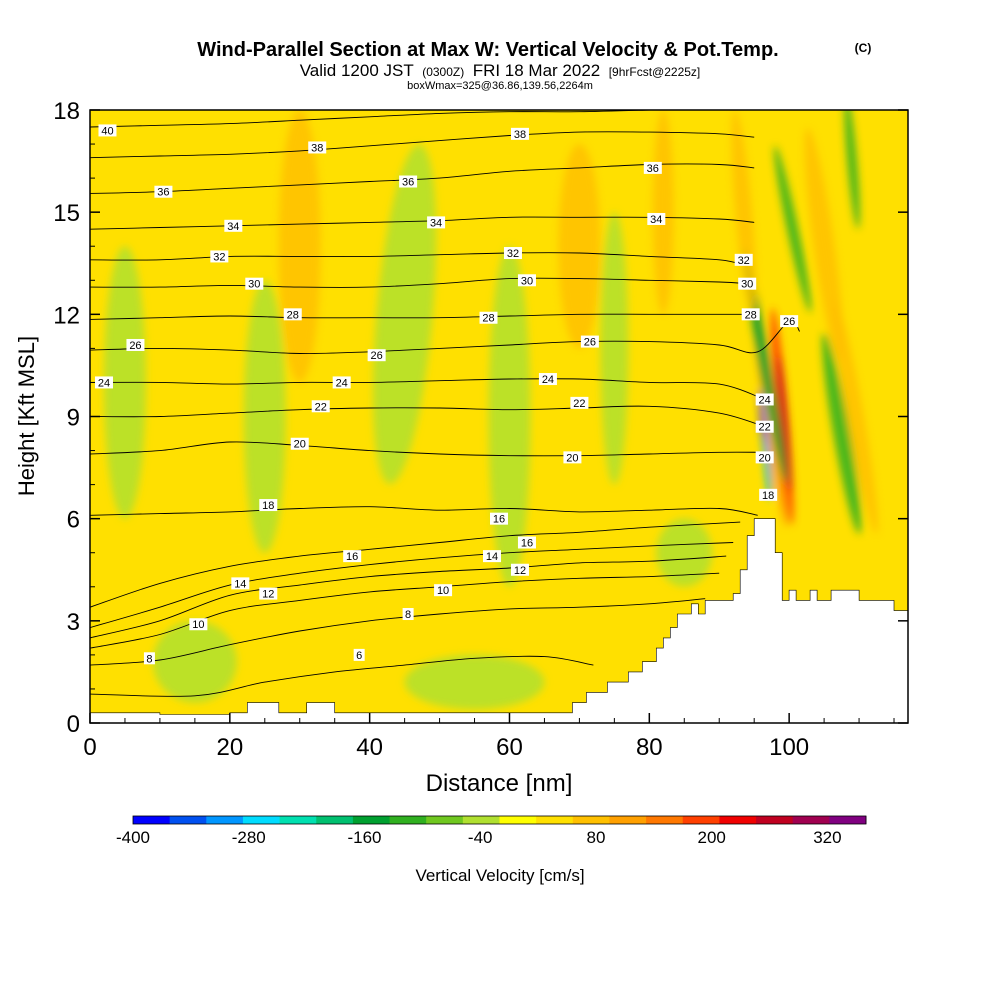 The image size is (1000, 1005). What do you see at coordinates (500, 86) in the screenshot?
I see `box-info: boxWmax=325@36.86,139.56,2264m` at bounding box center [500, 86].